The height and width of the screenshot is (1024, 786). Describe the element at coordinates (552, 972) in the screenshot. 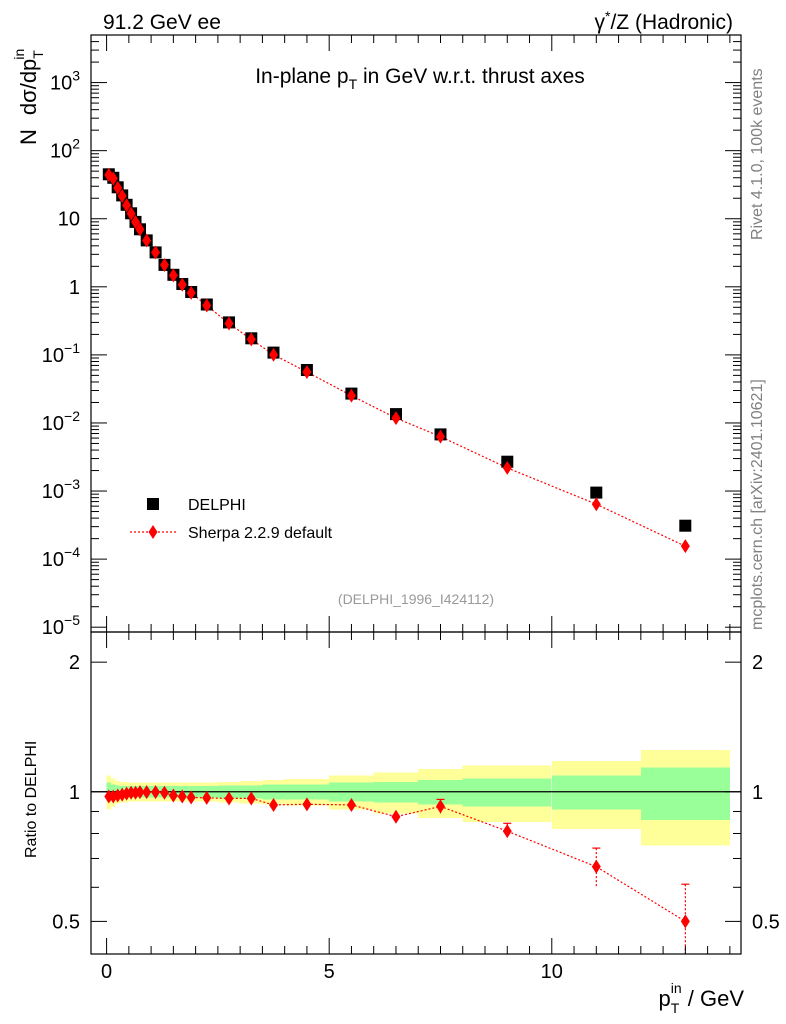

I see `x-tick-label: 10` at that location.